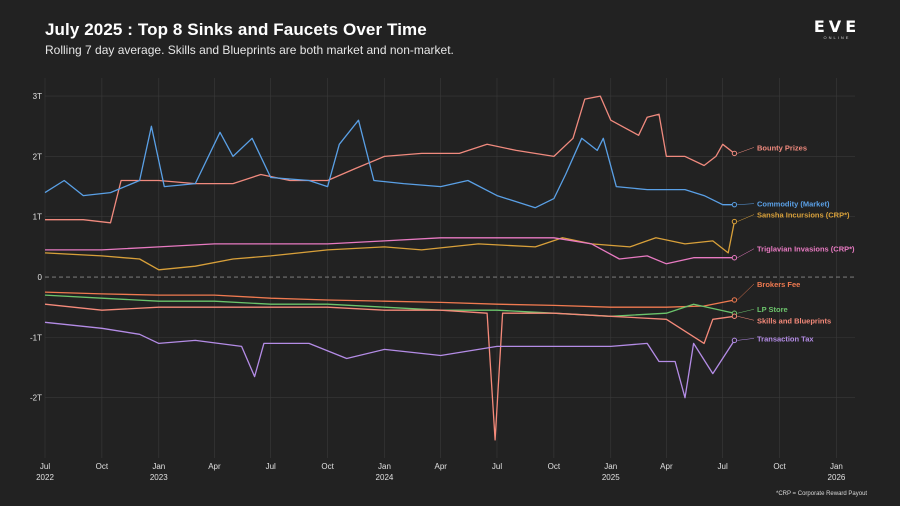 The image size is (900, 506). What do you see at coordinates (837, 37) in the screenshot?
I see `logo-subtext: ONLINE` at bounding box center [837, 37].